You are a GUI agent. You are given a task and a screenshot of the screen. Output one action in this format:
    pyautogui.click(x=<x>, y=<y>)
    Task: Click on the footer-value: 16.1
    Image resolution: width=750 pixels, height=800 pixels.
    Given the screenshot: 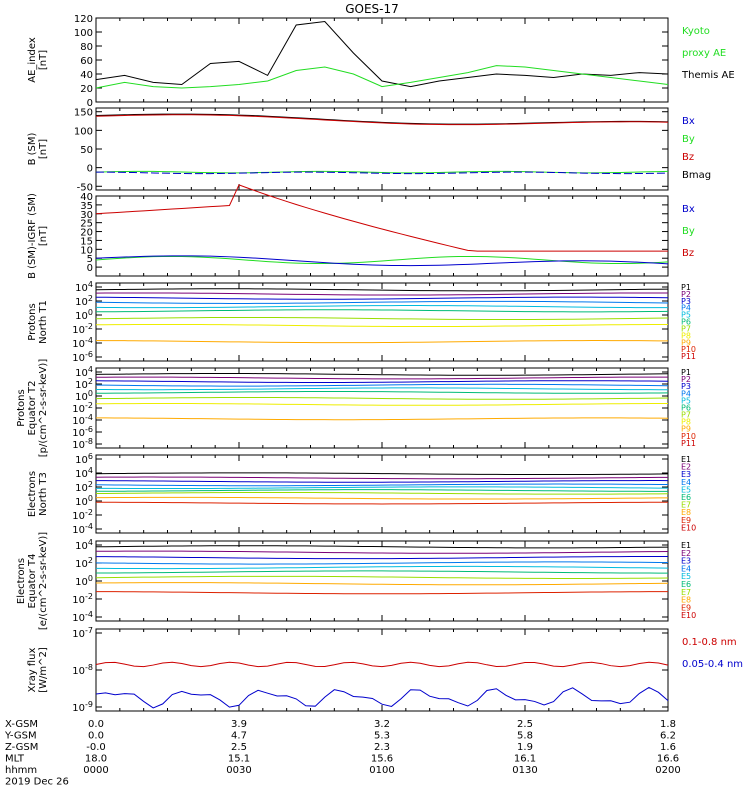 What is the action you would take?
    pyautogui.click(x=525, y=759)
    